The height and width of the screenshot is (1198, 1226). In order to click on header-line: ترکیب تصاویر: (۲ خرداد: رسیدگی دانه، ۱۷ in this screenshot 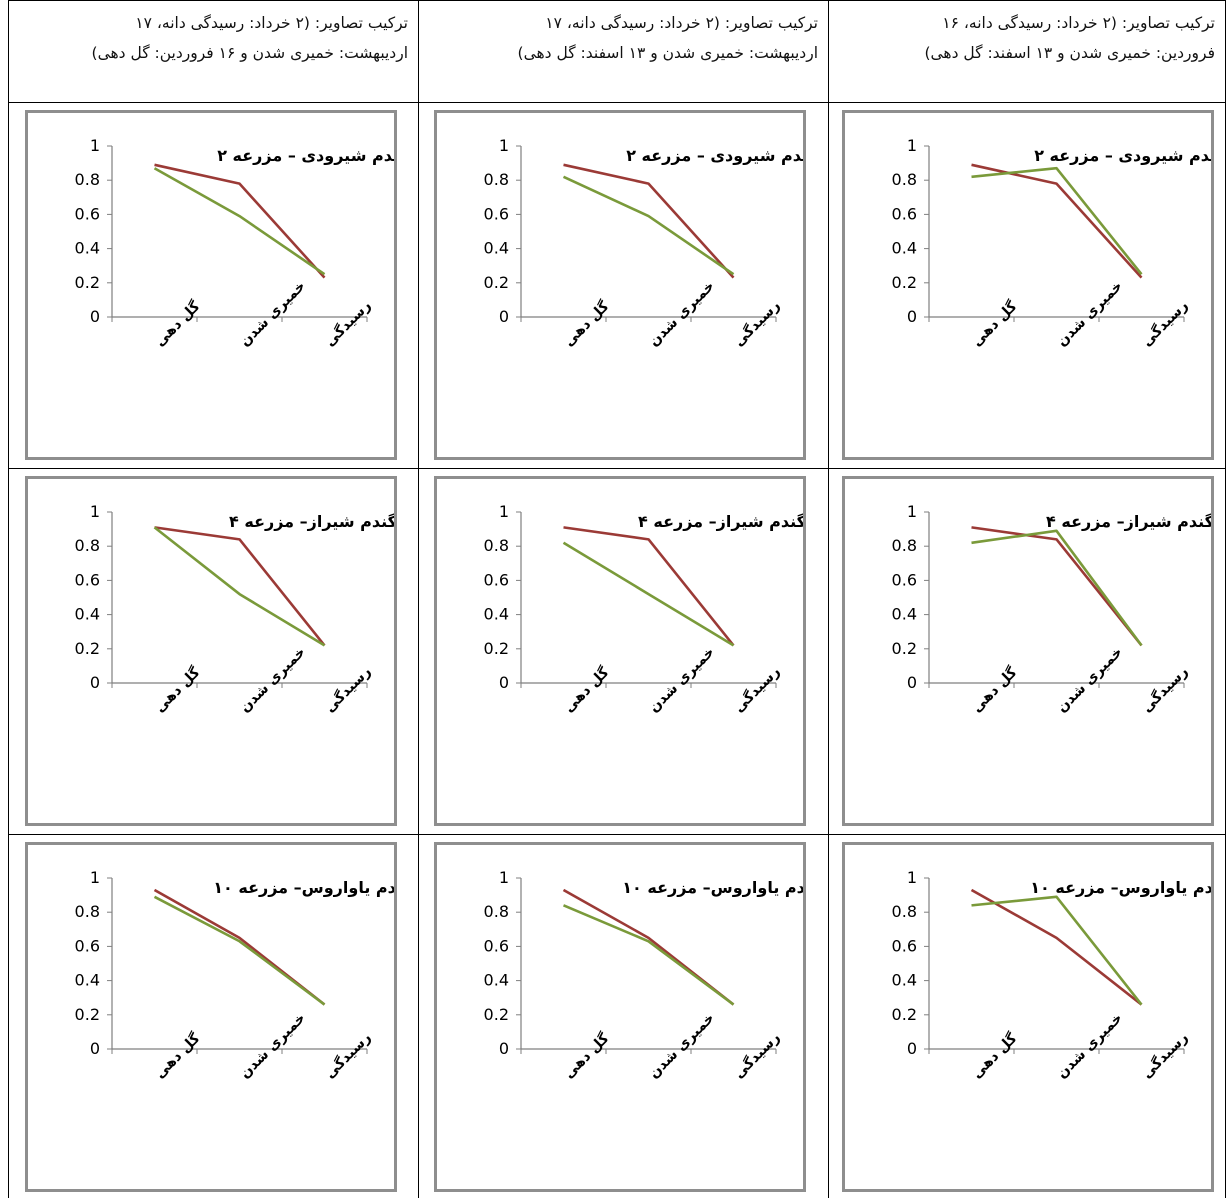, I will do `click(681, 23)`.